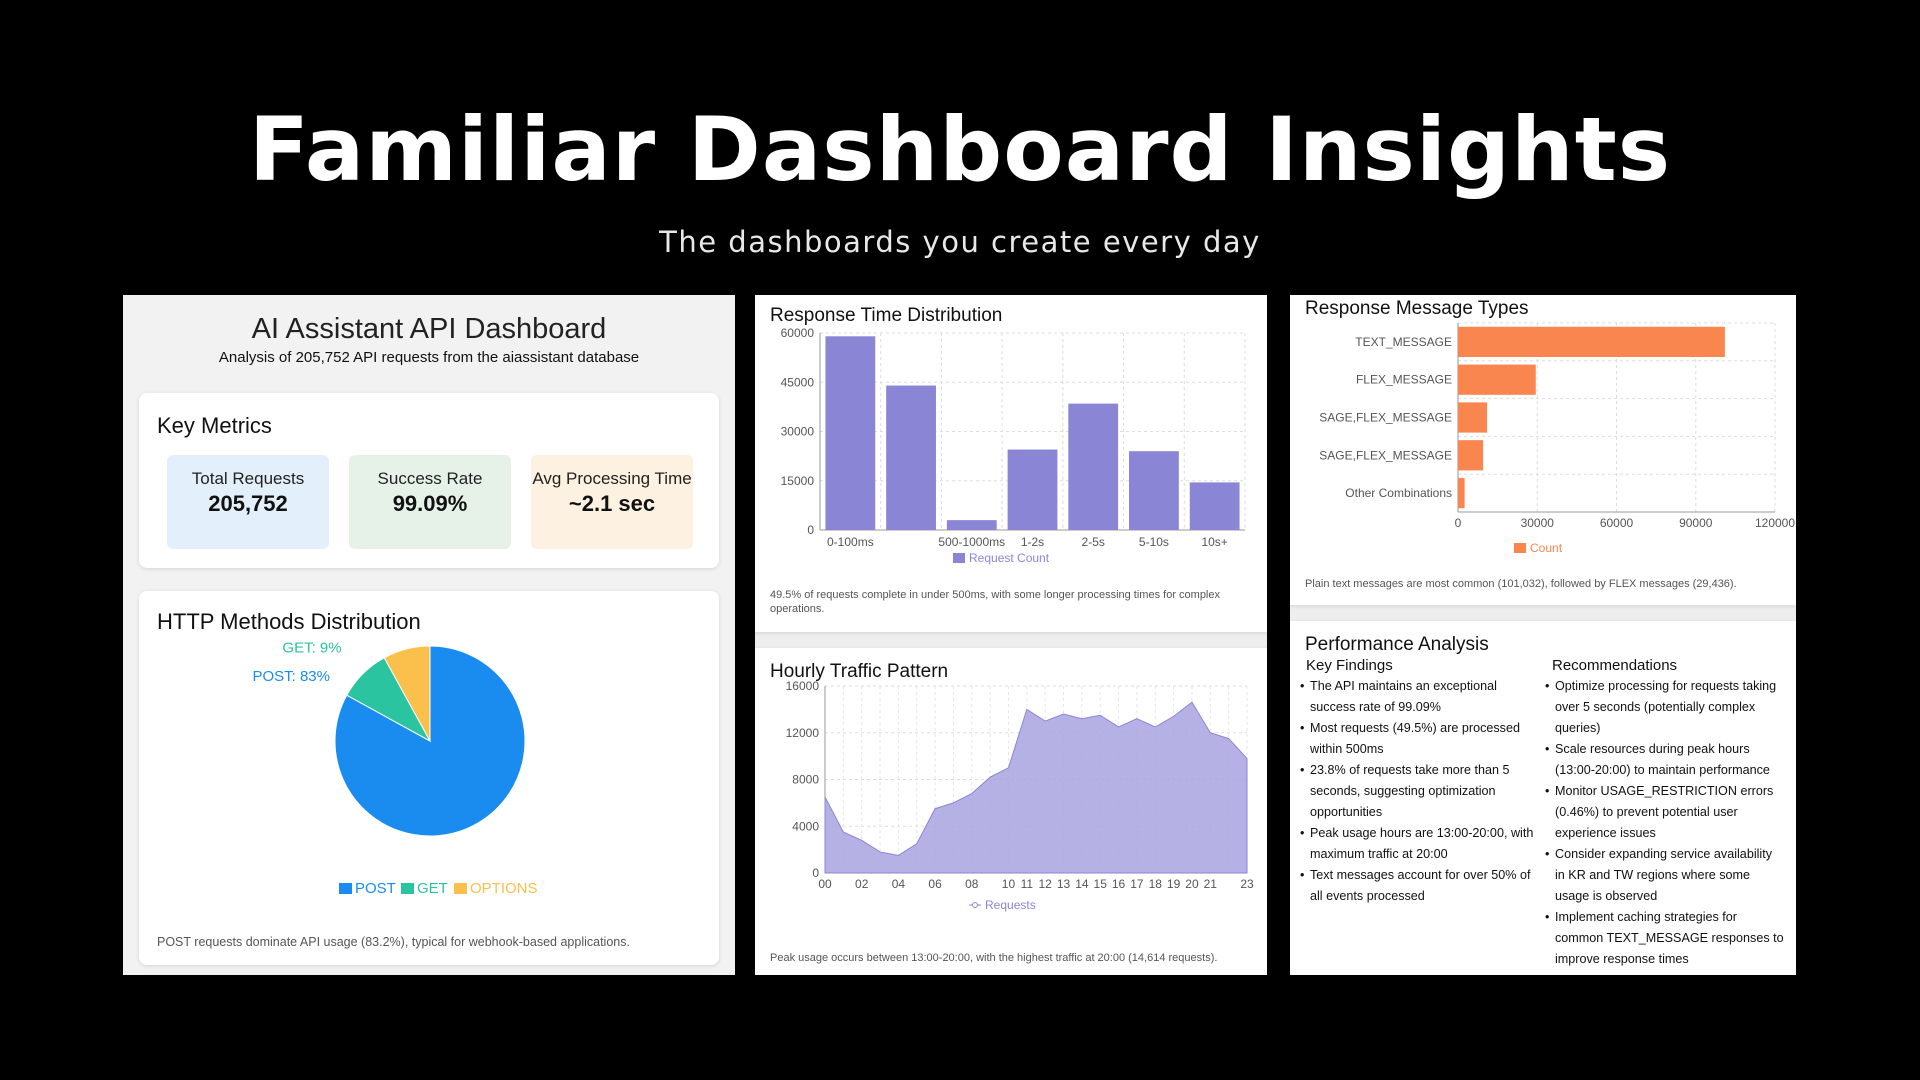 The image size is (1920, 1080). I want to click on x-tick-label: 17, so click(1137, 884).